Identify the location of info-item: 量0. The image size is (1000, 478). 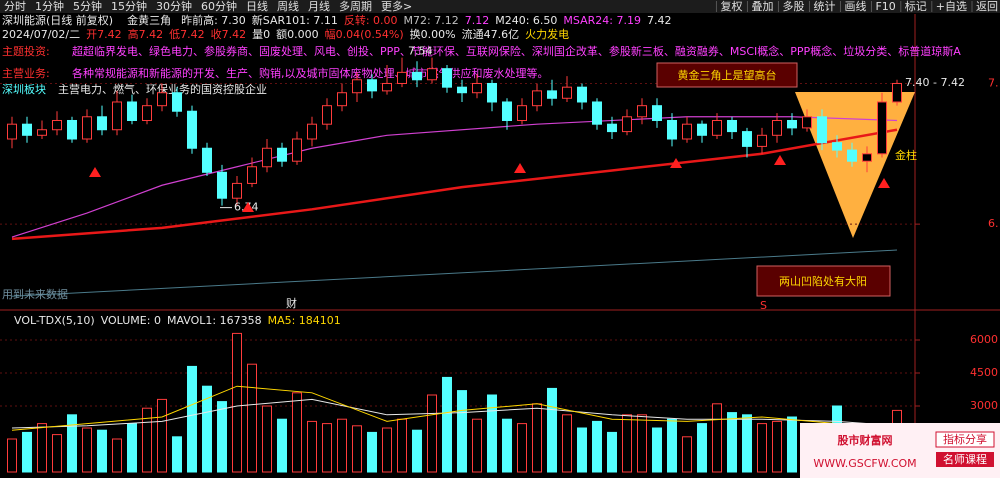
(261, 34).